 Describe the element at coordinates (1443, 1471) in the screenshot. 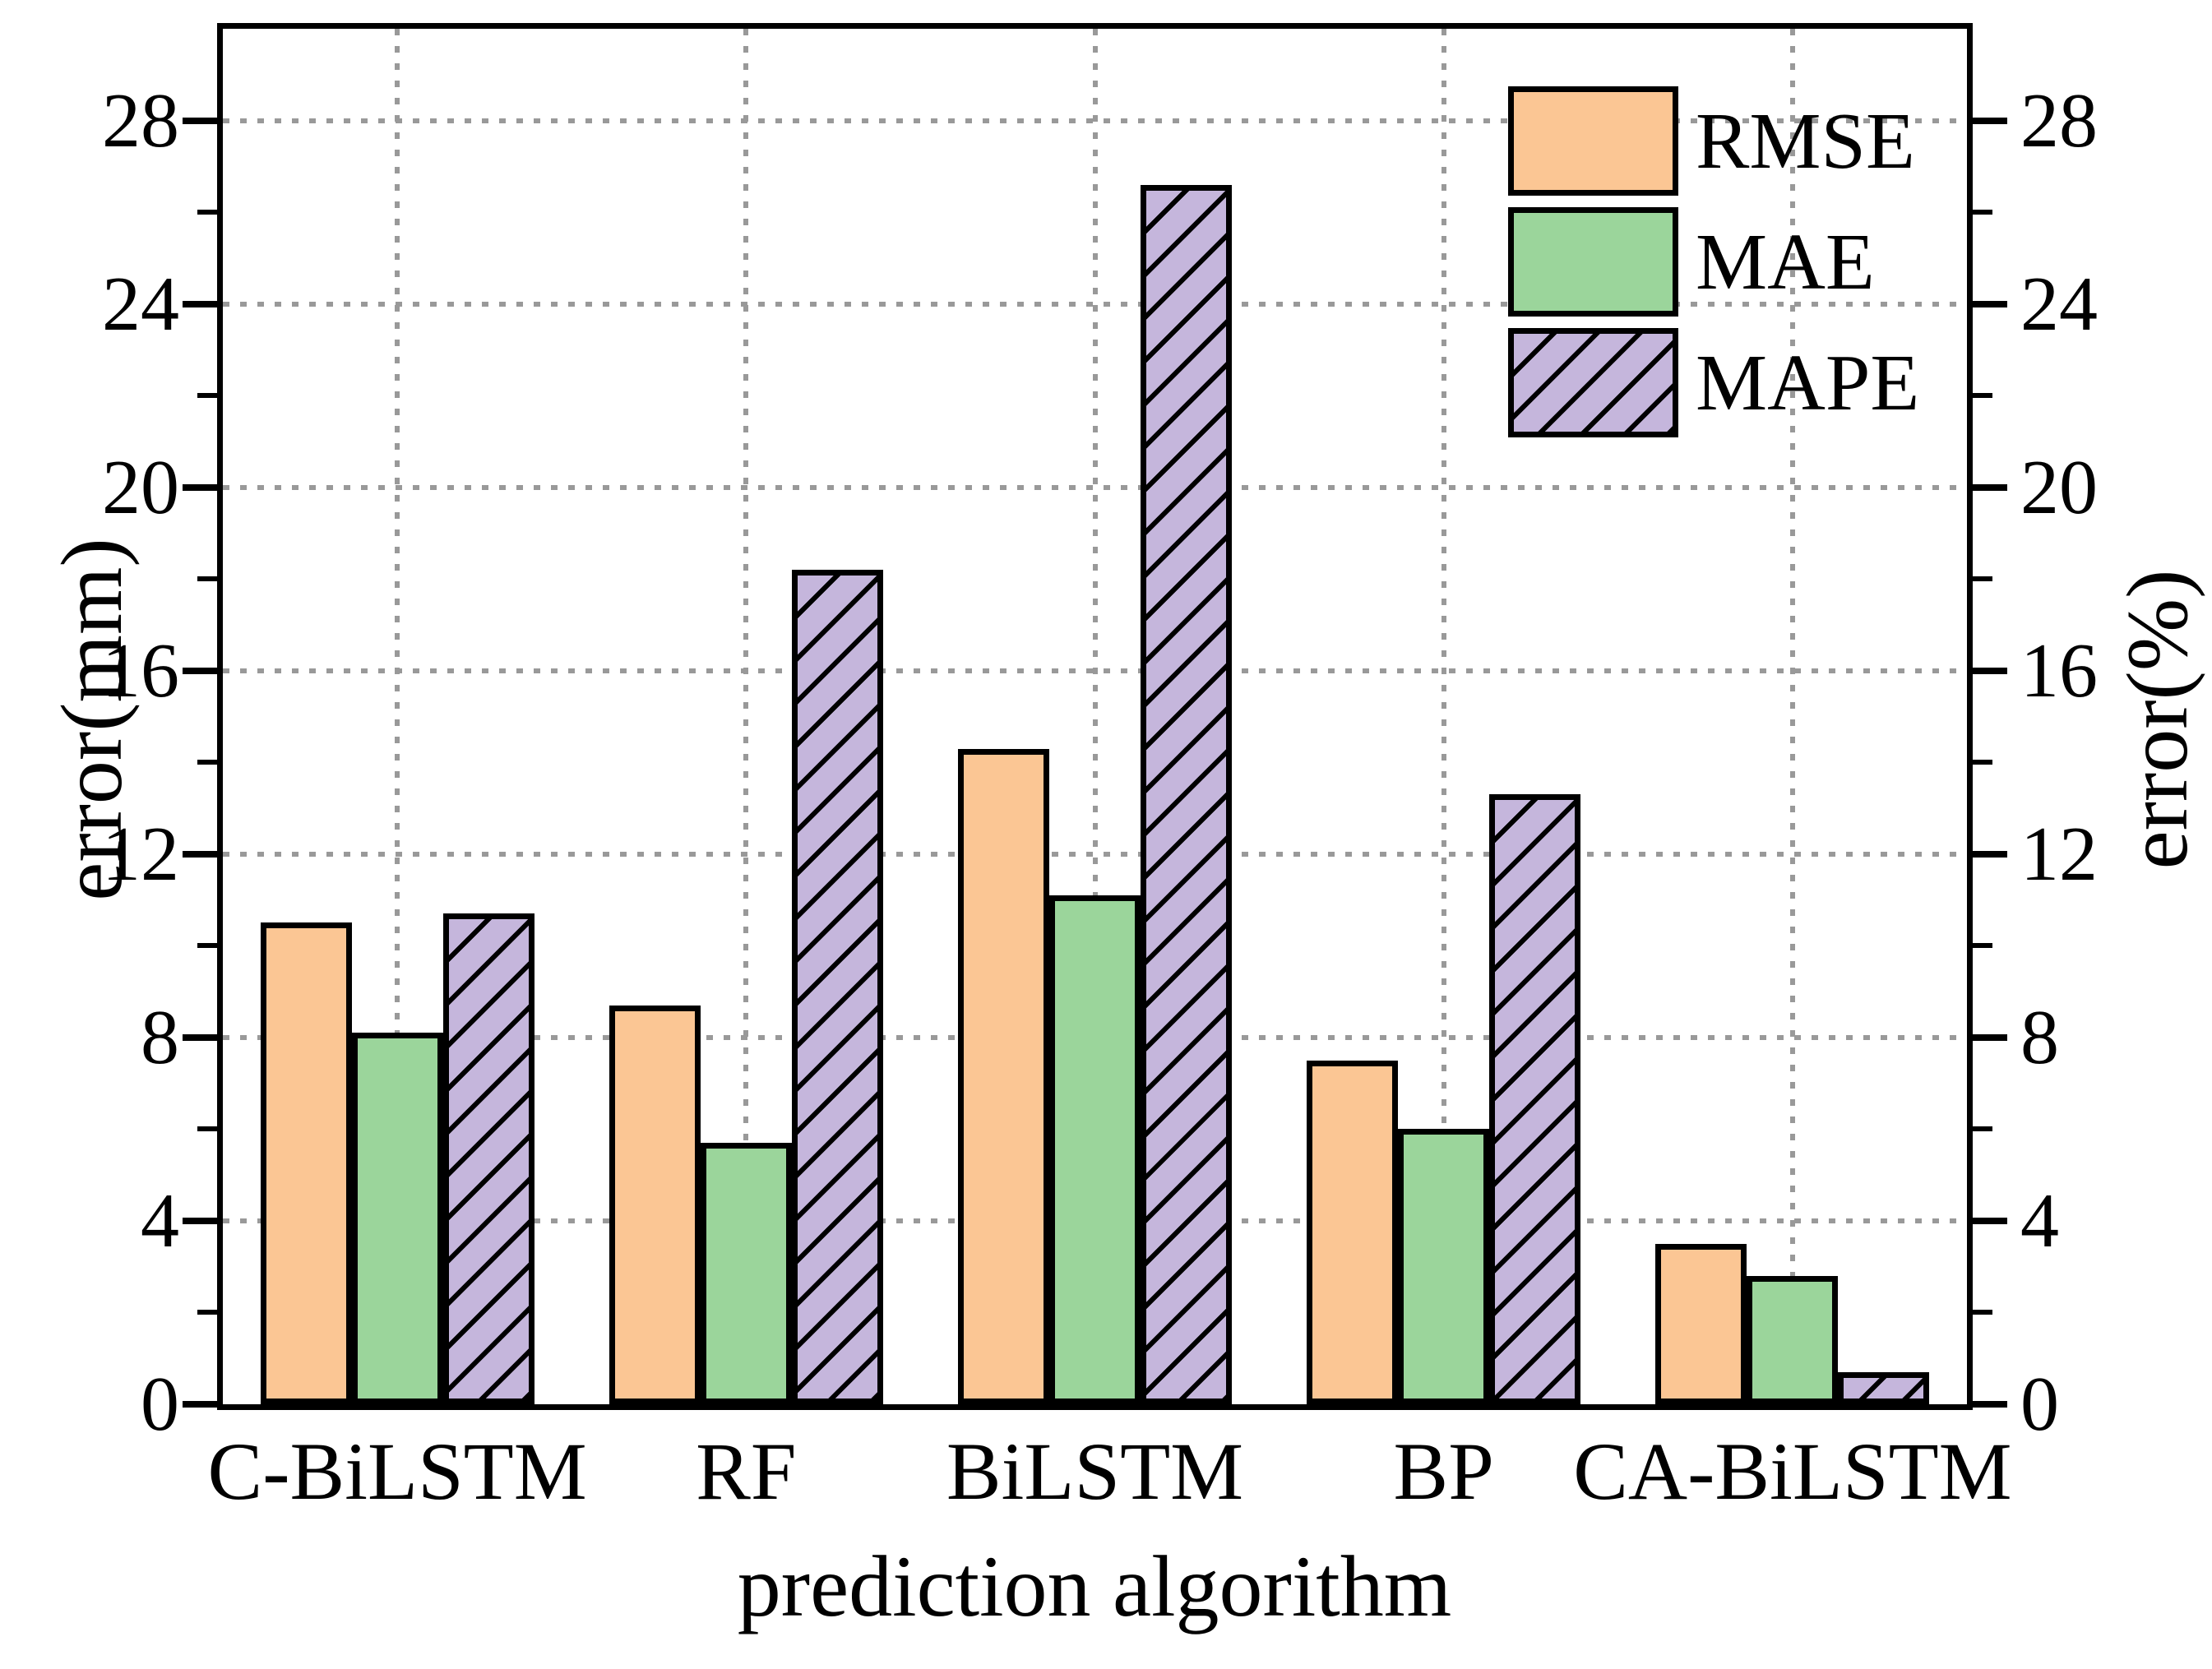

I see `category-label-bp: BP` at that location.